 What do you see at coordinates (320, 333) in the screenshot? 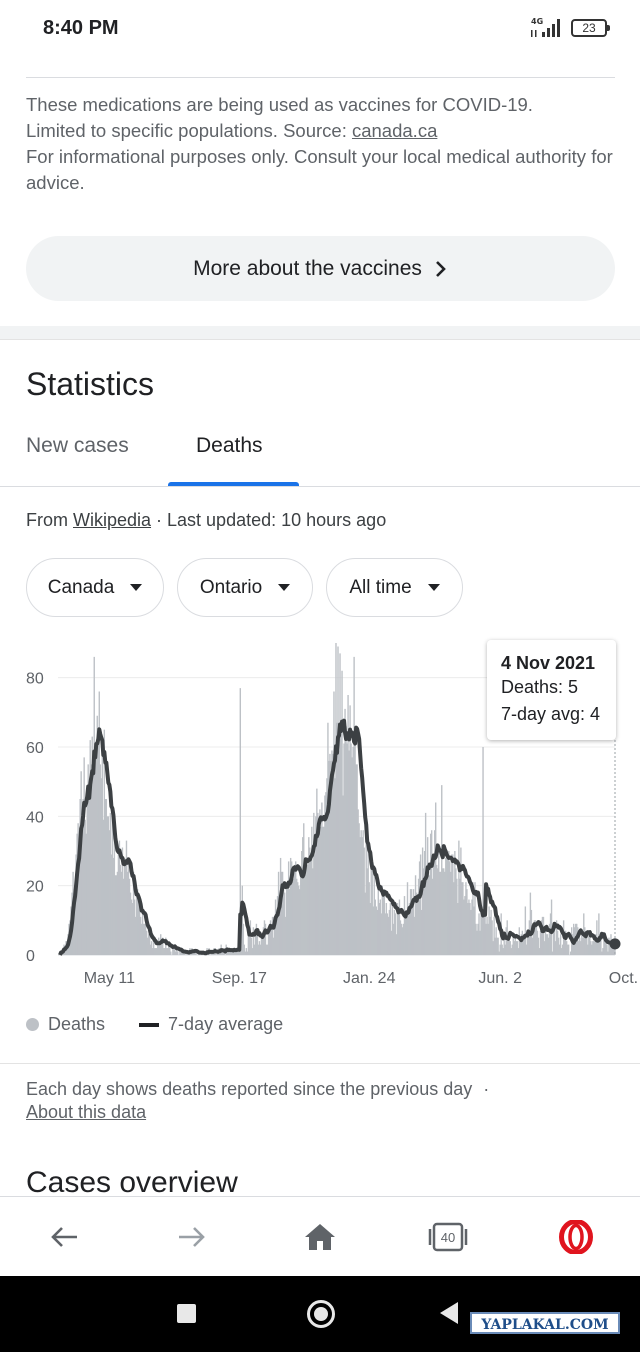
I see `section-separator` at bounding box center [320, 333].